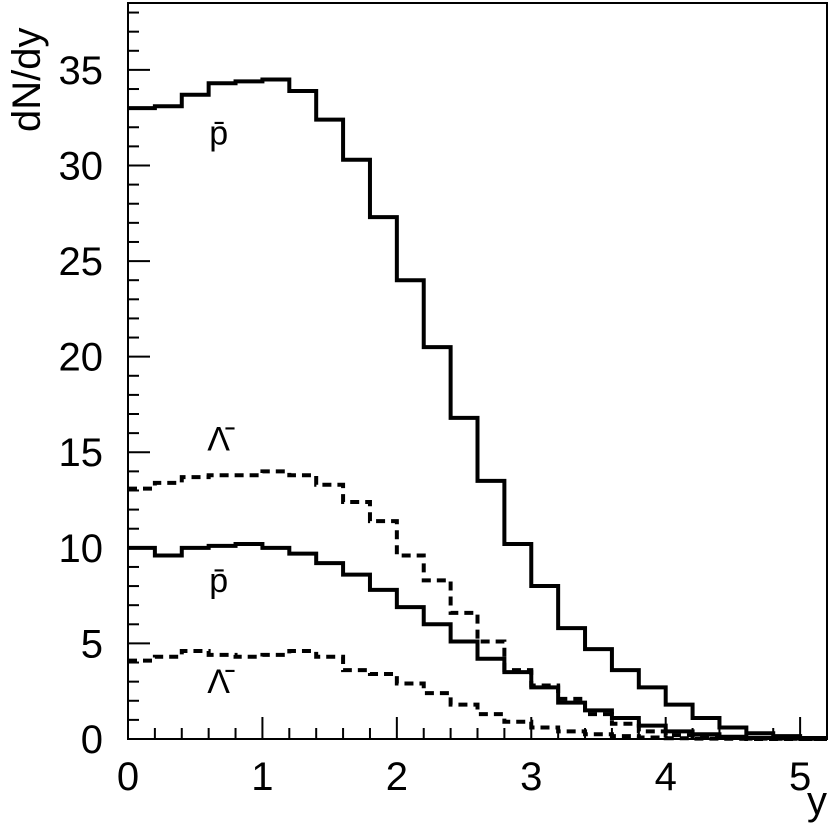 Image resolution: width=830 pixels, height=830 pixels. What do you see at coordinates (128, 777) in the screenshot?
I see `x-tick-label: 0` at bounding box center [128, 777].